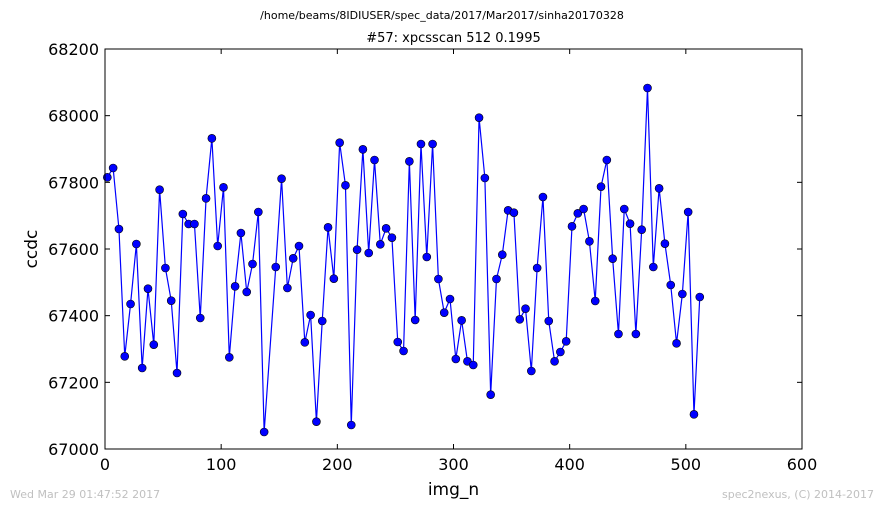 This screenshot has height=509, width=884. I want to click on y-tick-label: 67600, so click(73, 249).